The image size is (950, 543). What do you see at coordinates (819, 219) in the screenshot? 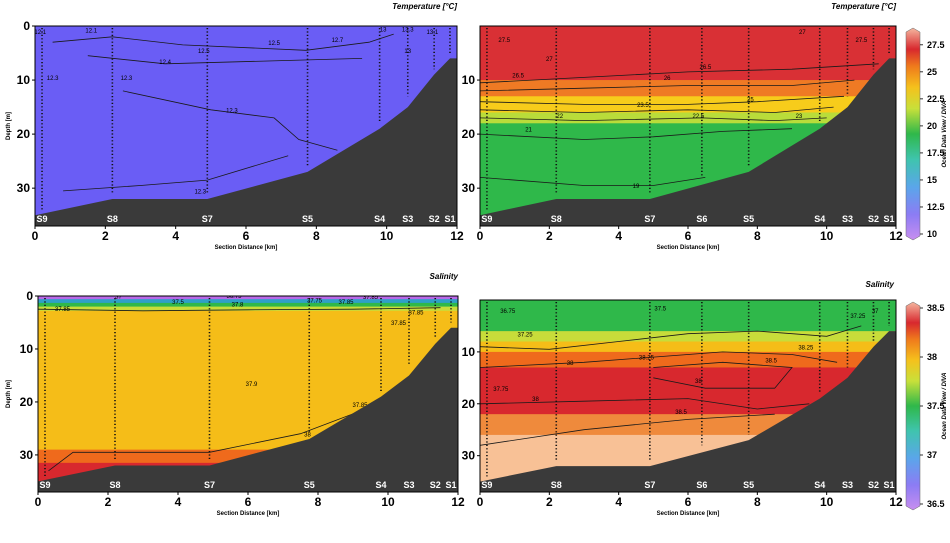
I see `station-label-s4: S4` at bounding box center [819, 219].